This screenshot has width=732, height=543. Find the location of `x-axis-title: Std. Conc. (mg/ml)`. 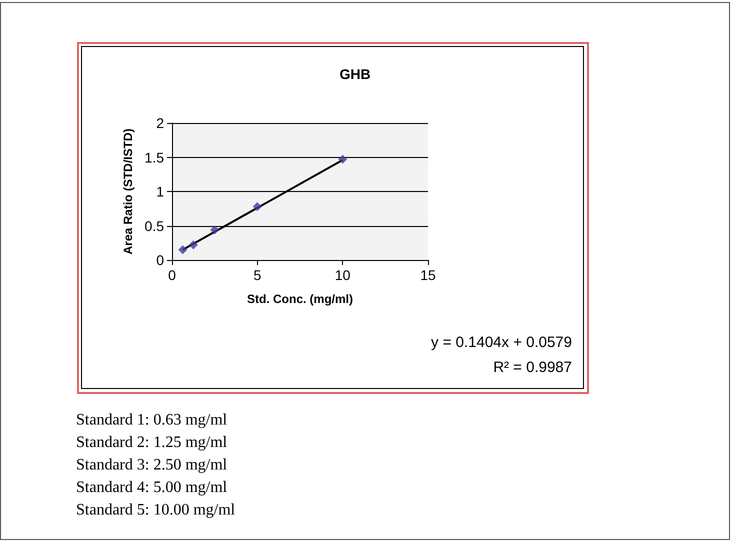

x-axis-title: Std. Conc. (mg/ml) is located at coordinates (300, 299).